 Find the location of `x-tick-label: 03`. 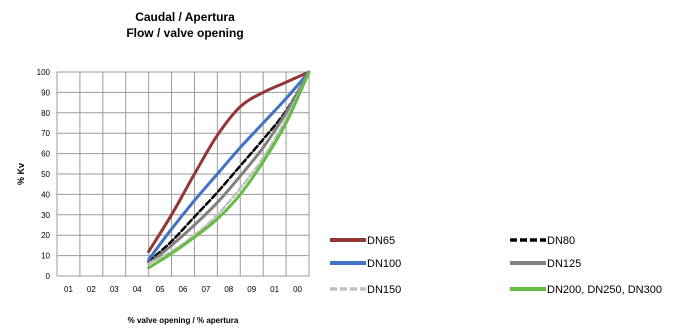

x-tick-label: 03 is located at coordinates (114, 289).